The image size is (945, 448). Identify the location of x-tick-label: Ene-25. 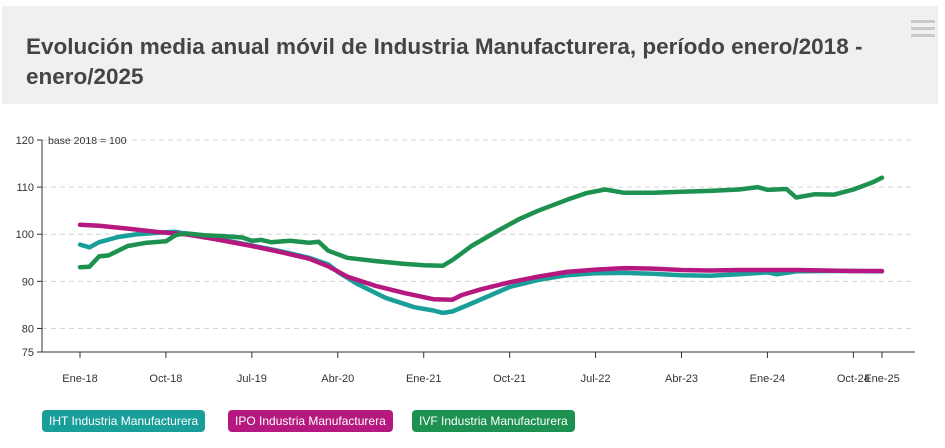
(881, 379).